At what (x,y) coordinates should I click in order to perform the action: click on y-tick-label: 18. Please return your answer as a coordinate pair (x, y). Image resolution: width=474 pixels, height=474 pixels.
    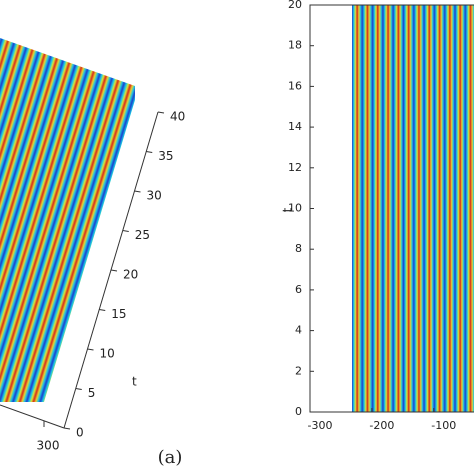
    Looking at the image, I should click on (295, 45).